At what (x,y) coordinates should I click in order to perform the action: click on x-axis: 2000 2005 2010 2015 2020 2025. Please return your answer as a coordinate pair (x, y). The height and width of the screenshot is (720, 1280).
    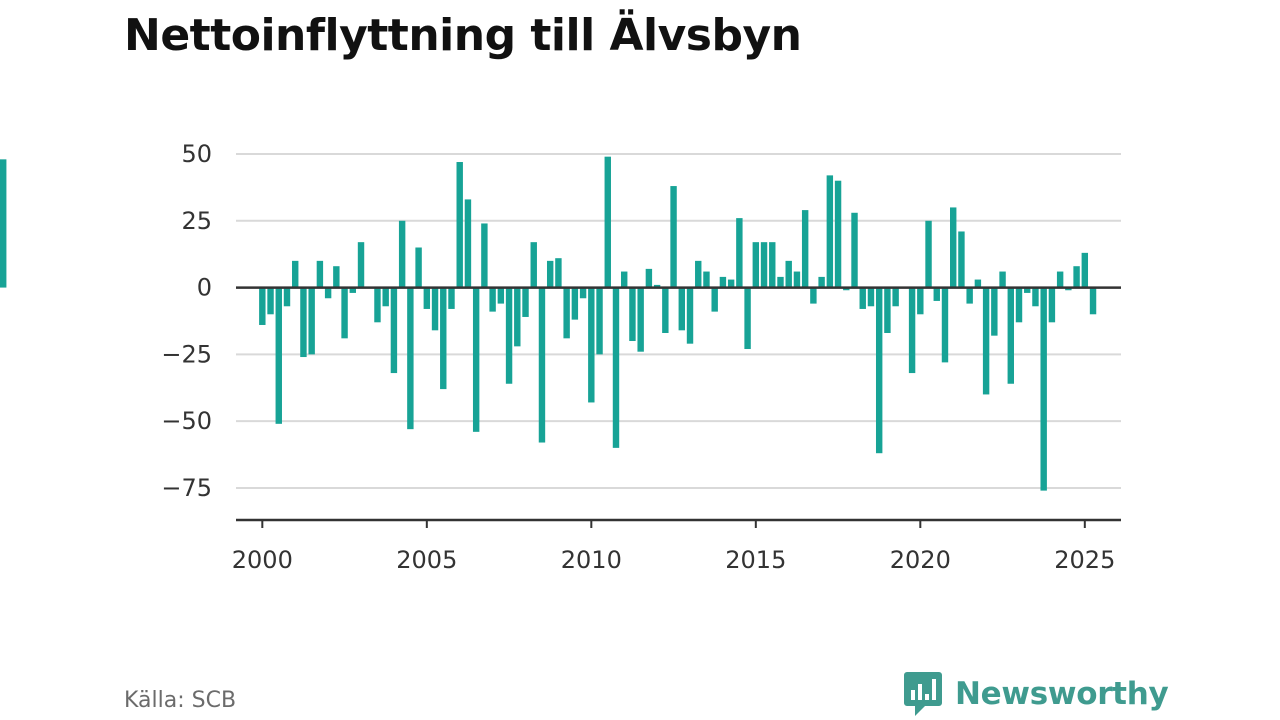
    Looking at the image, I should click on (676, 546).